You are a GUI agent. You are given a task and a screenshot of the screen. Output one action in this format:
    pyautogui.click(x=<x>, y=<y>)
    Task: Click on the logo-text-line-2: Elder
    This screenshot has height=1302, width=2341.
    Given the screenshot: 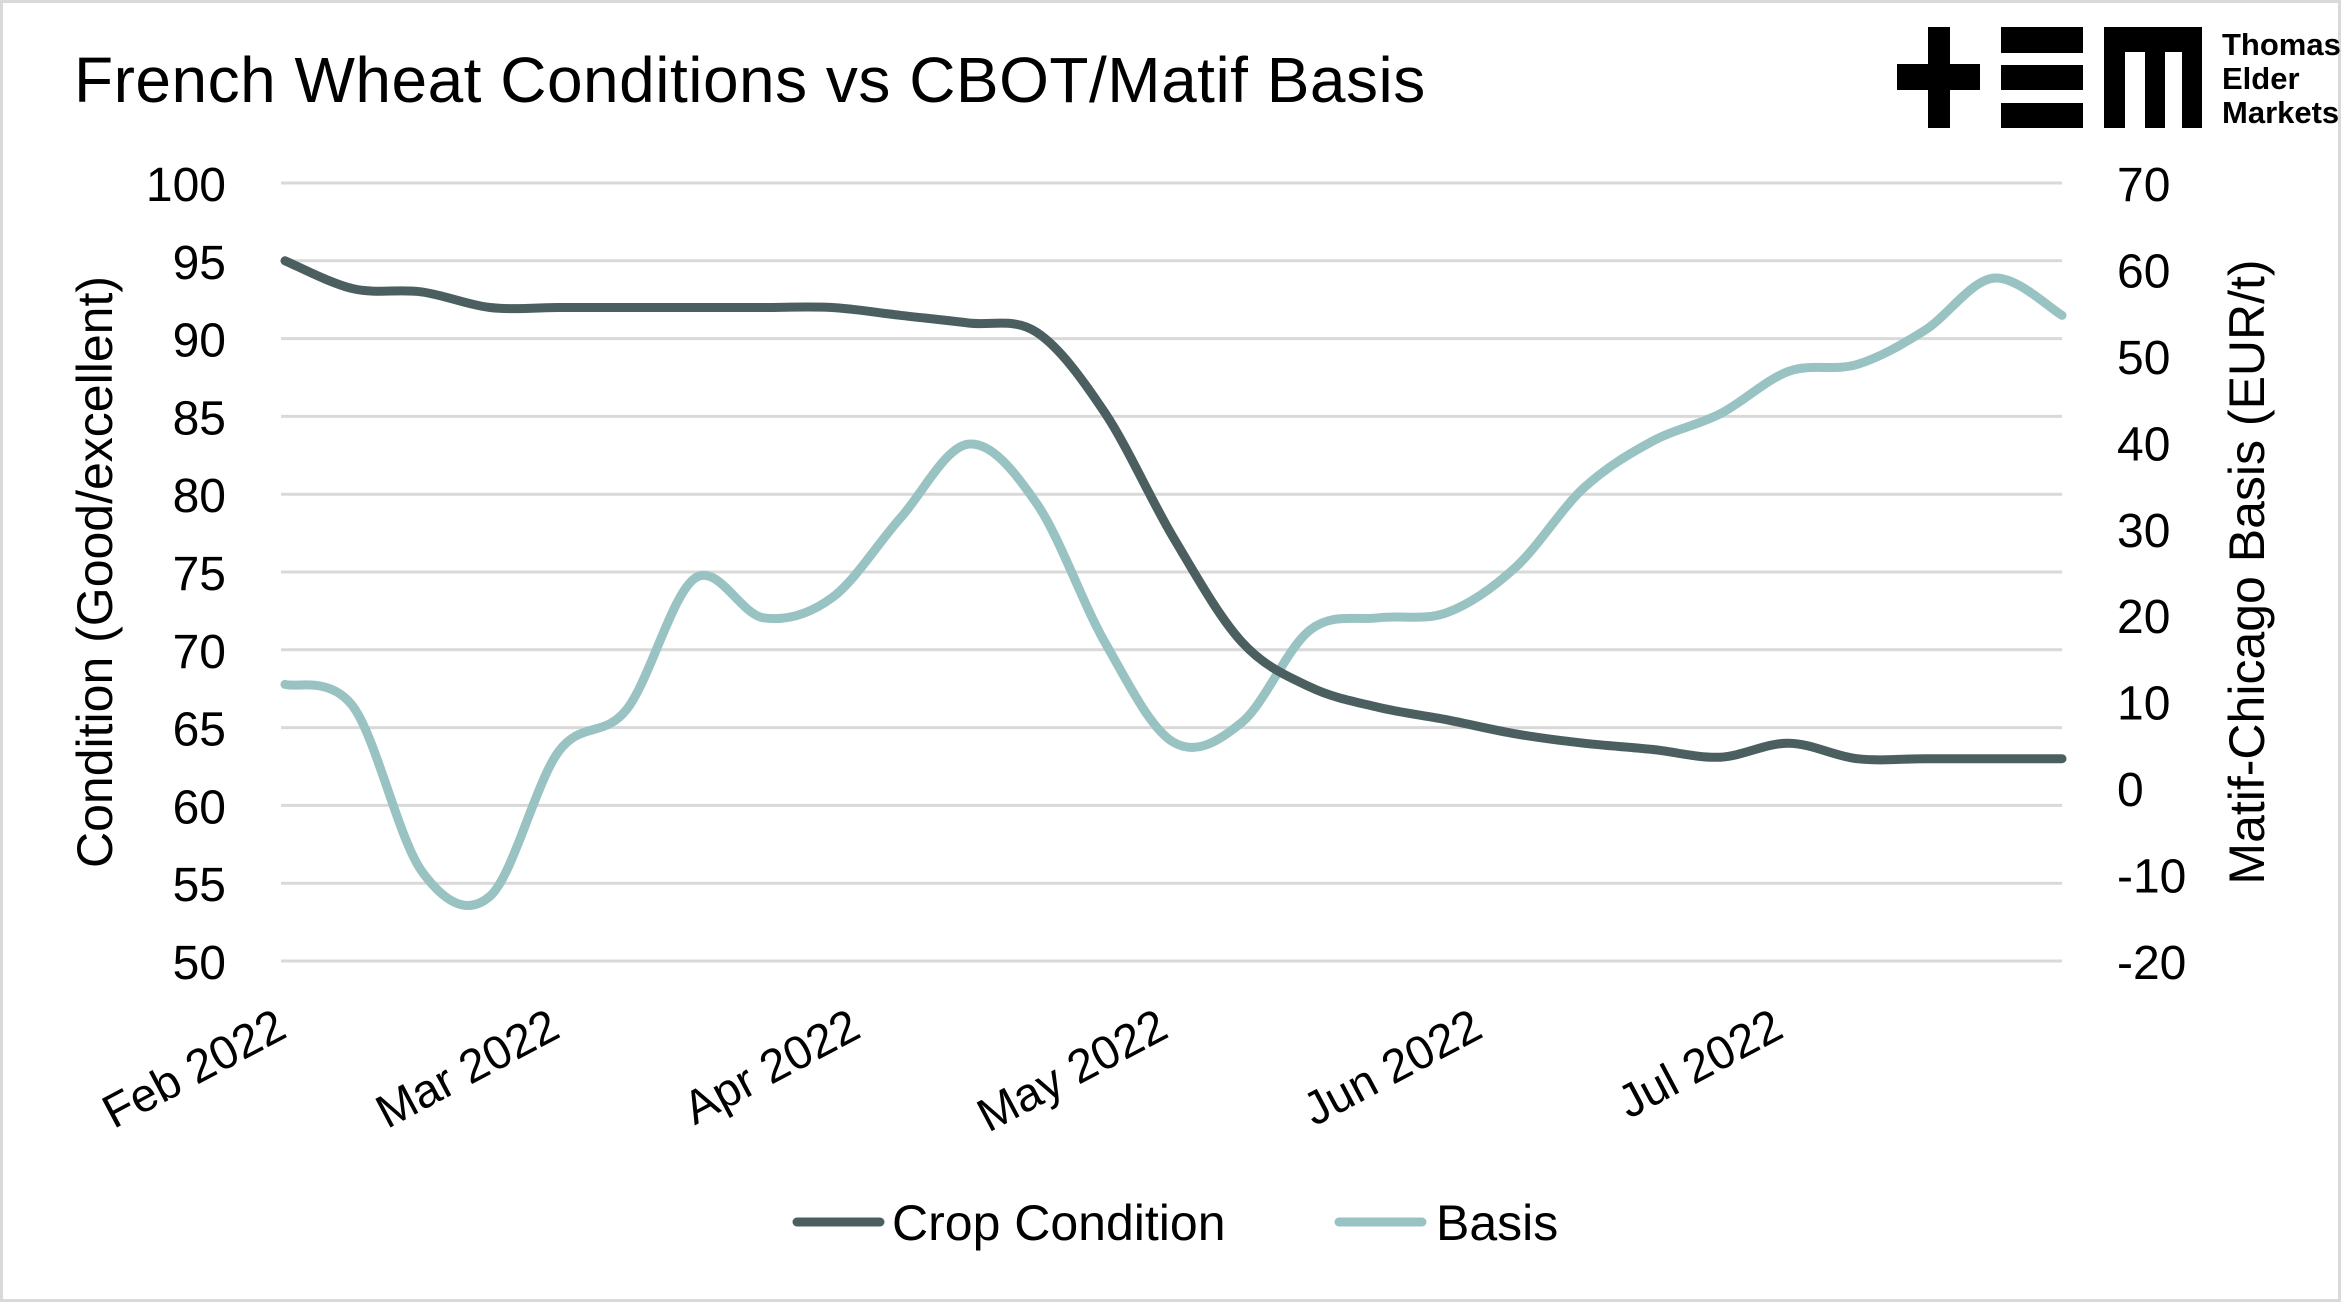 What is the action you would take?
    pyautogui.click(x=2261, y=78)
    